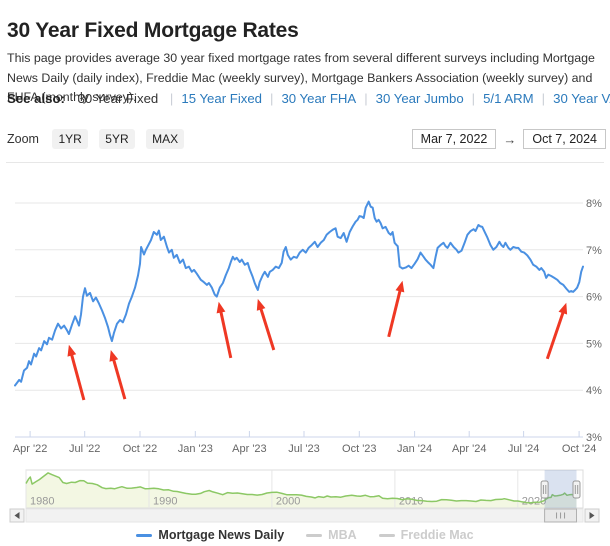  What do you see at coordinates (534, 502) in the screenshot?
I see `navigator-year-label: 2020` at bounding box center [534, 502].